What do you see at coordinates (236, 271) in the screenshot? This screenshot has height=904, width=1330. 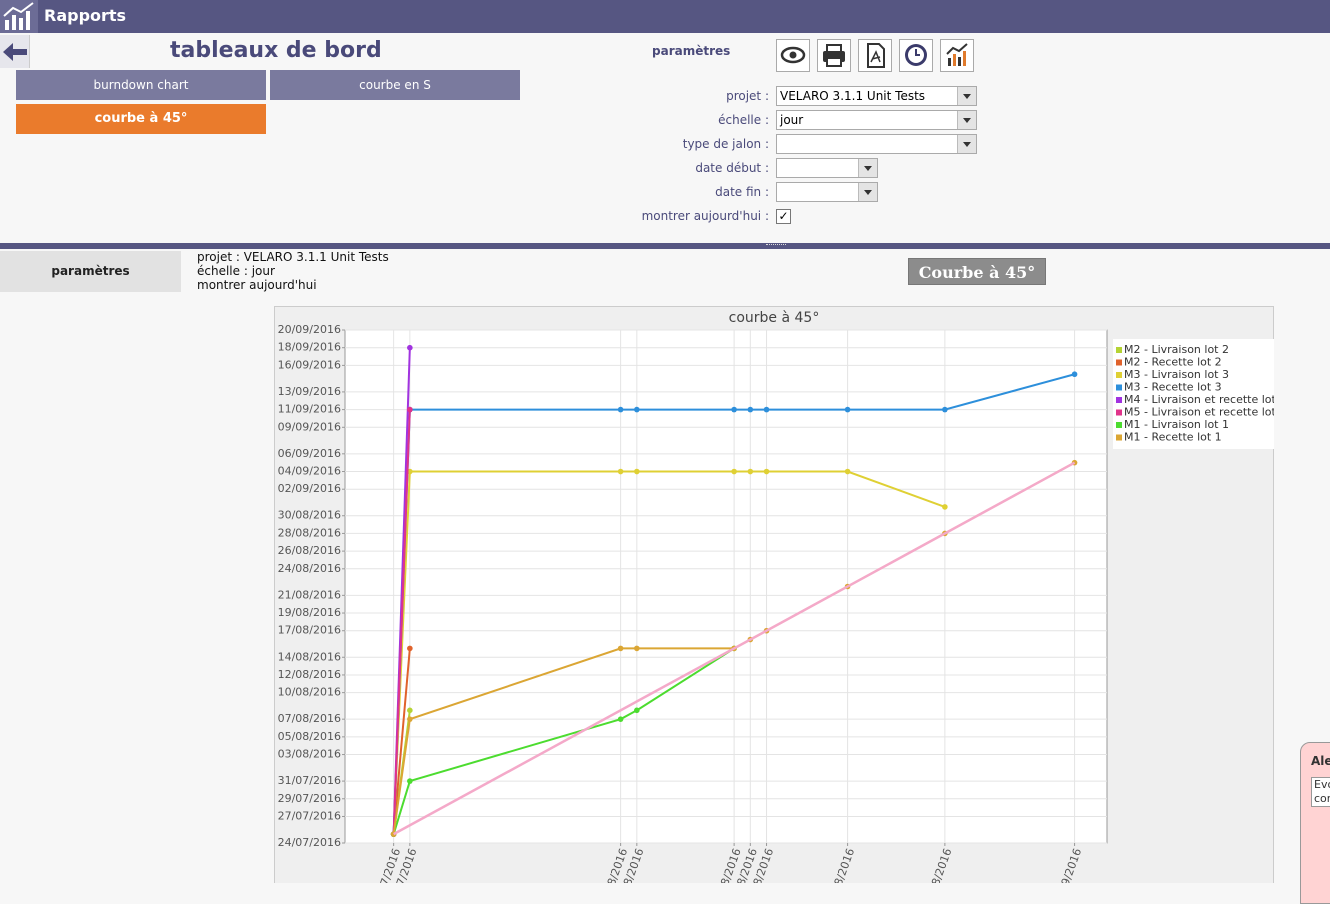 I see `summary-line: échelle : jour` at bounding box center [236, 271].